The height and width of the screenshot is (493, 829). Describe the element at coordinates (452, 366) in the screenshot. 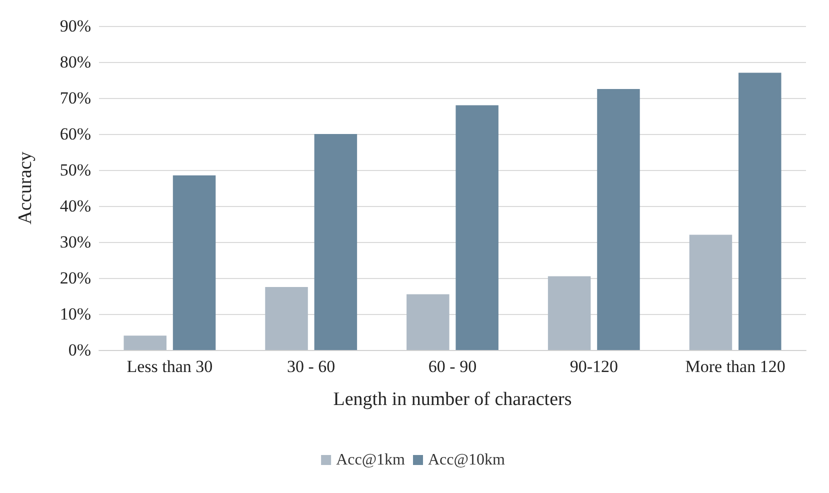

I see `x-tick-label: 60 - 90` at that location.